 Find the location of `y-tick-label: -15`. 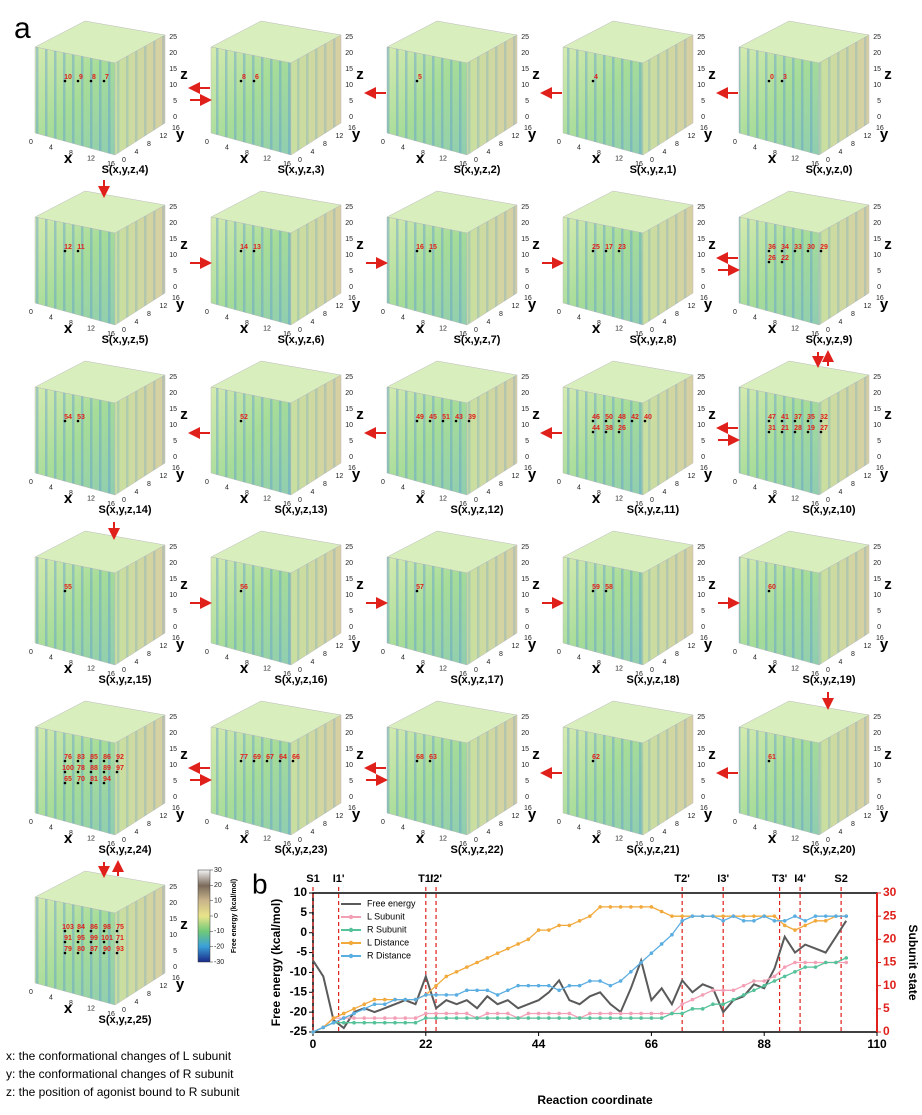

y-tick-label: -15 is located at coordinates (299, 991).